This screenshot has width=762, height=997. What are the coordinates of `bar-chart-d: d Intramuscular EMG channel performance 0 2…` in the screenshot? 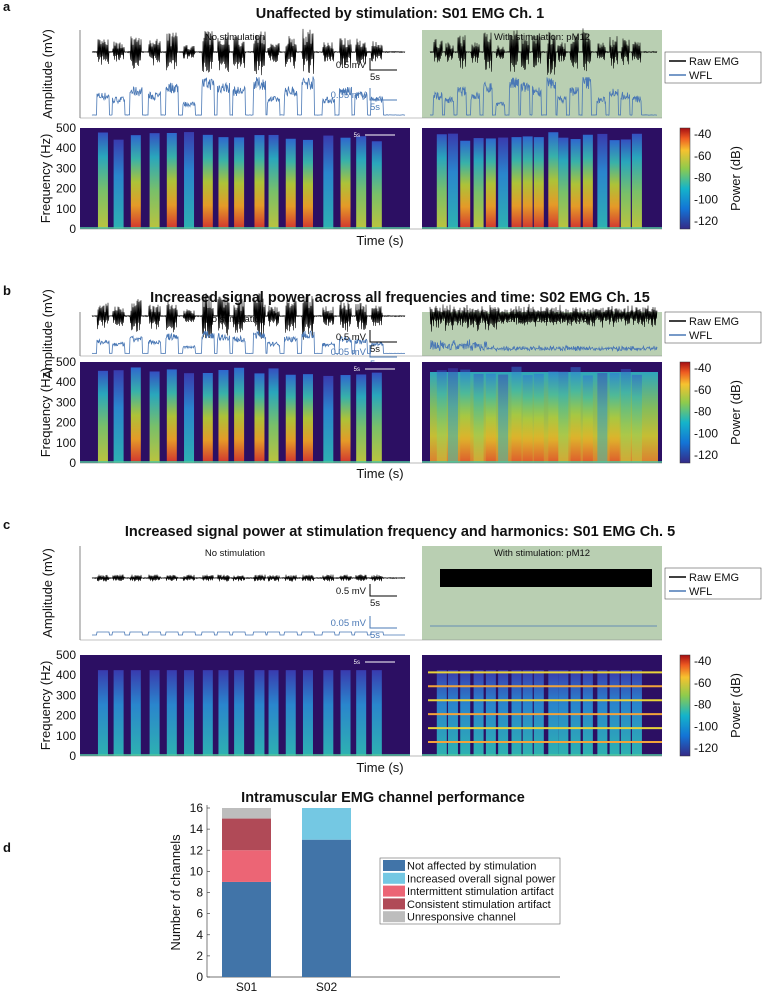 It's located at (282, 892).